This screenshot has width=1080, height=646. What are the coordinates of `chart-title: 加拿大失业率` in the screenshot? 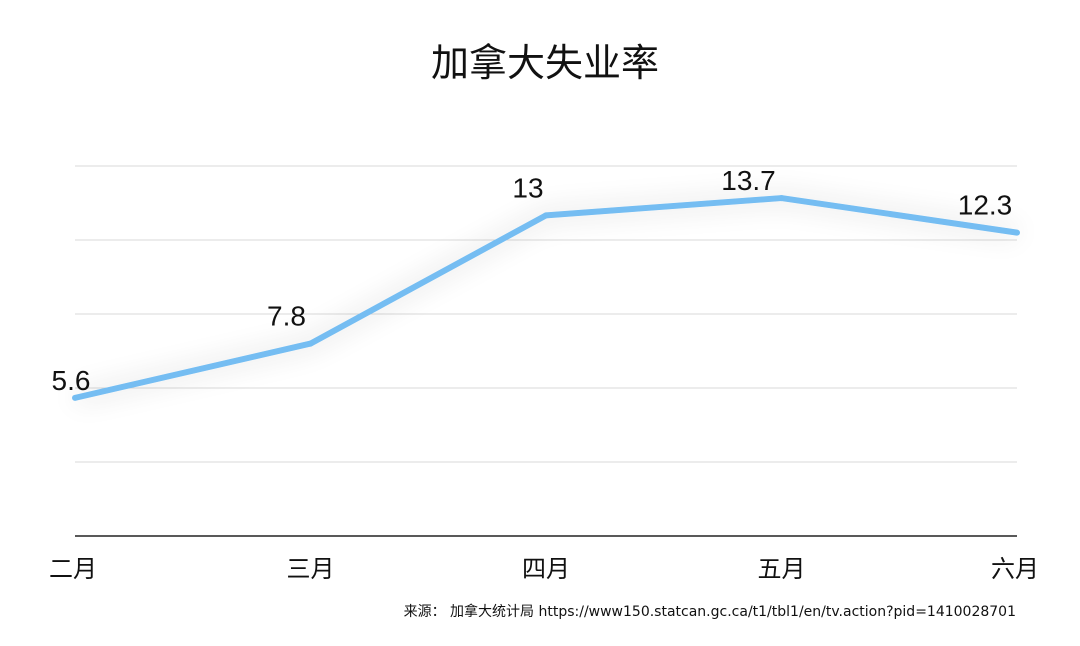 It's located at (545, 63).